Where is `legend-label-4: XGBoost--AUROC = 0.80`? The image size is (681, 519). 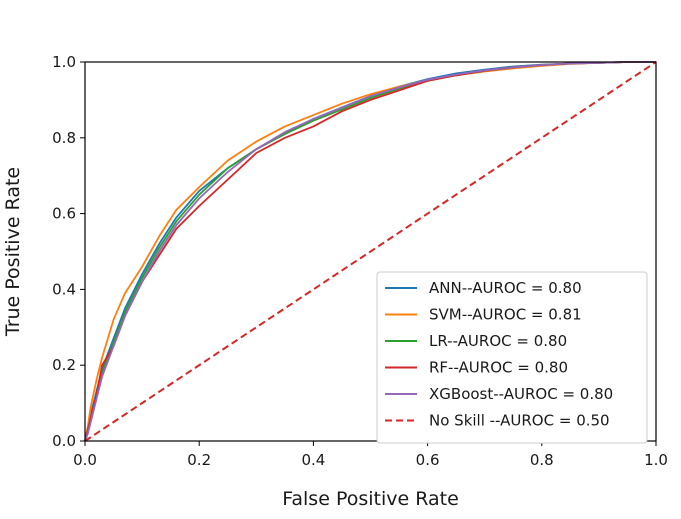 legend-label-4: XGBoost--AUROC = 0.80 is located at coordinates (521, 394).